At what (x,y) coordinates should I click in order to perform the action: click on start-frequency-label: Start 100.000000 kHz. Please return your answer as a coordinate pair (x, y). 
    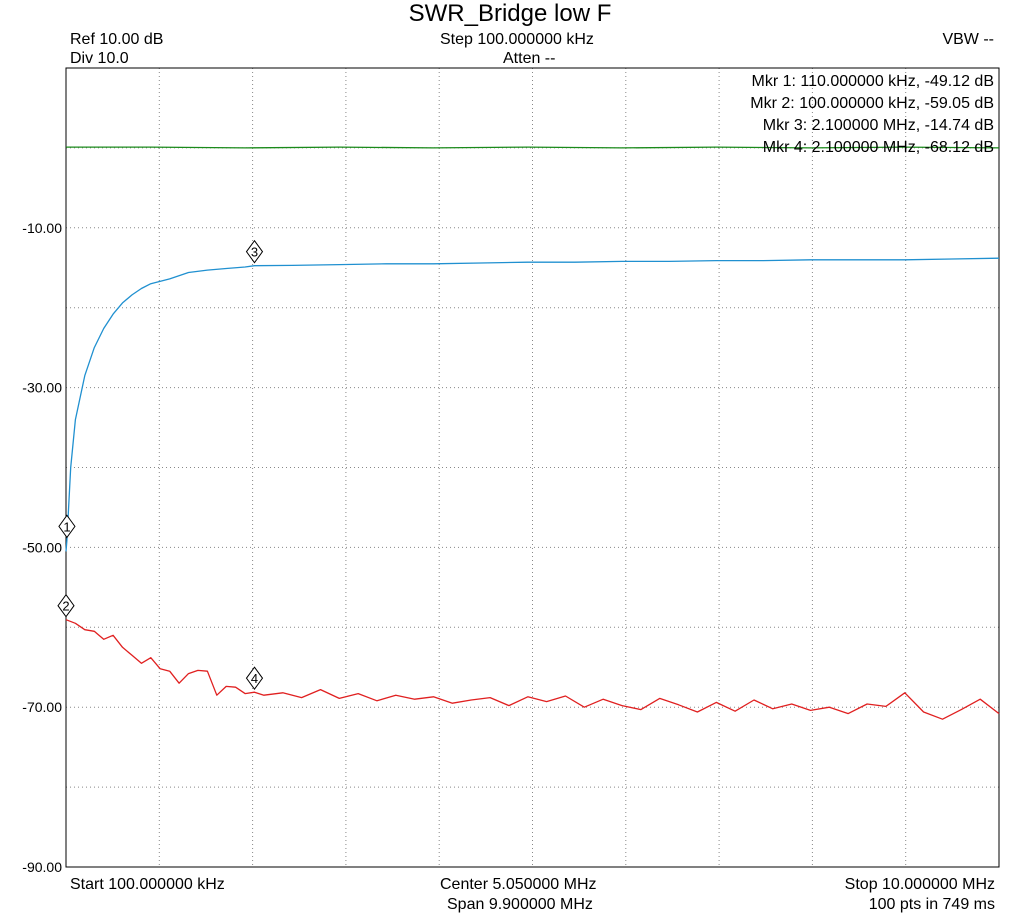
    Looking at the image, I should click on (147, 884).